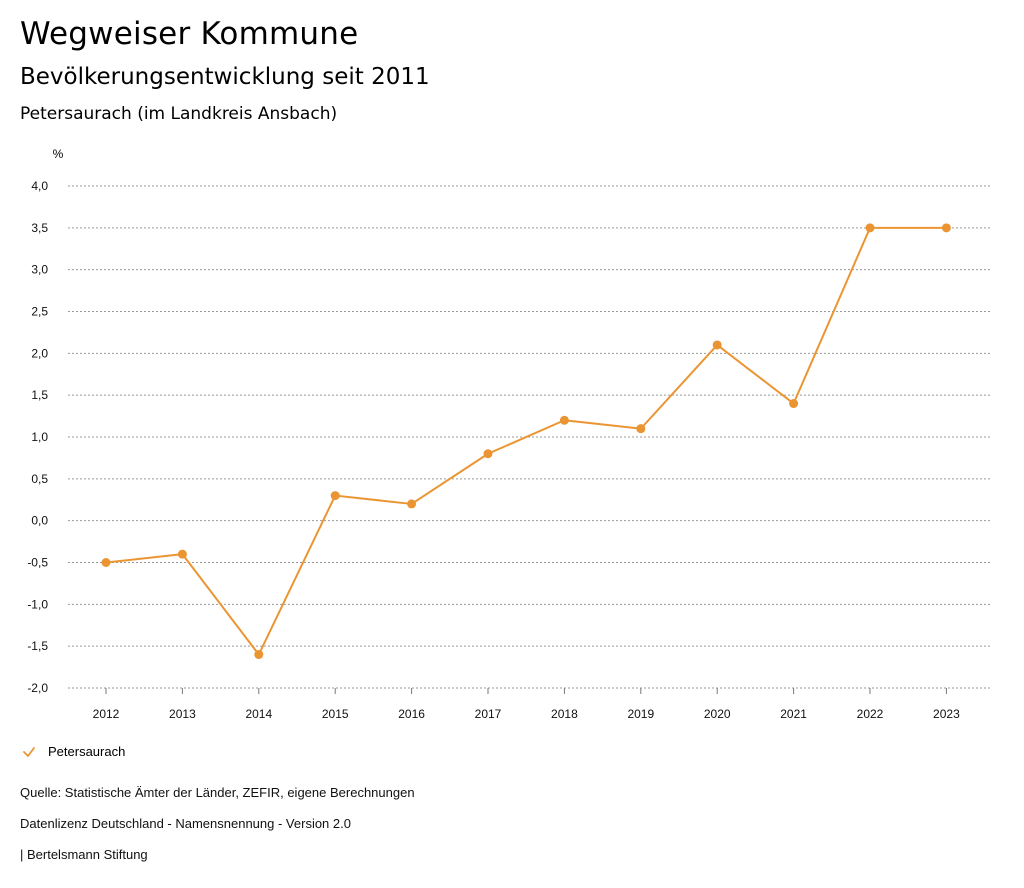 The image size is (1024, 888). Describe the element at coordinates (793, 714) in the screenshot. I see `x-tick-label: 2021` at that location.